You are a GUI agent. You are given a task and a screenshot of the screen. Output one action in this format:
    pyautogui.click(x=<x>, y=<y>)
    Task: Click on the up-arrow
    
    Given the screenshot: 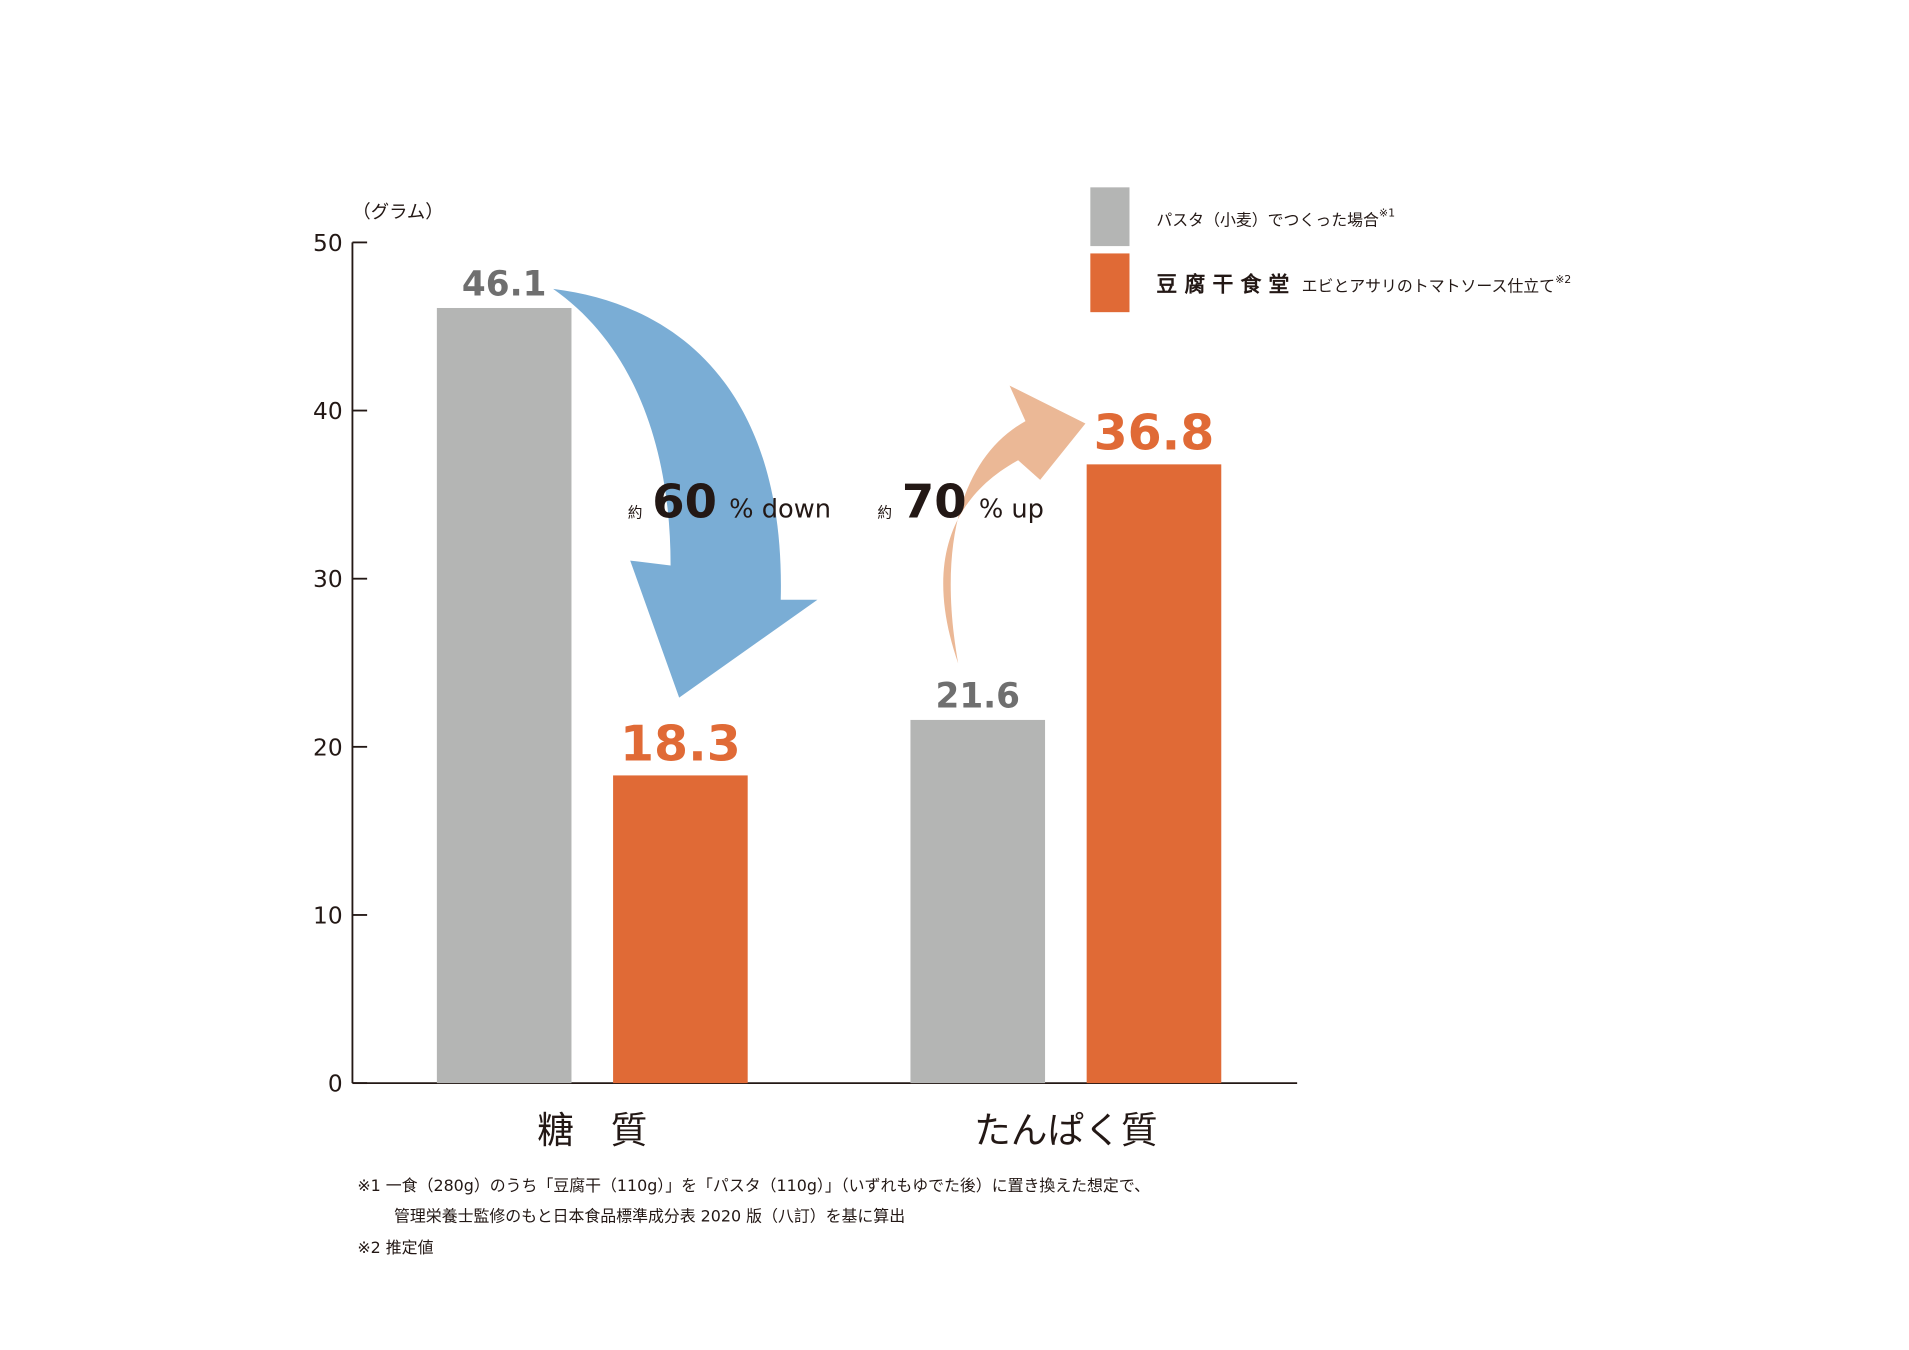 What is the action you would take?
    pyautogui.click(x=1014, y=524)
    